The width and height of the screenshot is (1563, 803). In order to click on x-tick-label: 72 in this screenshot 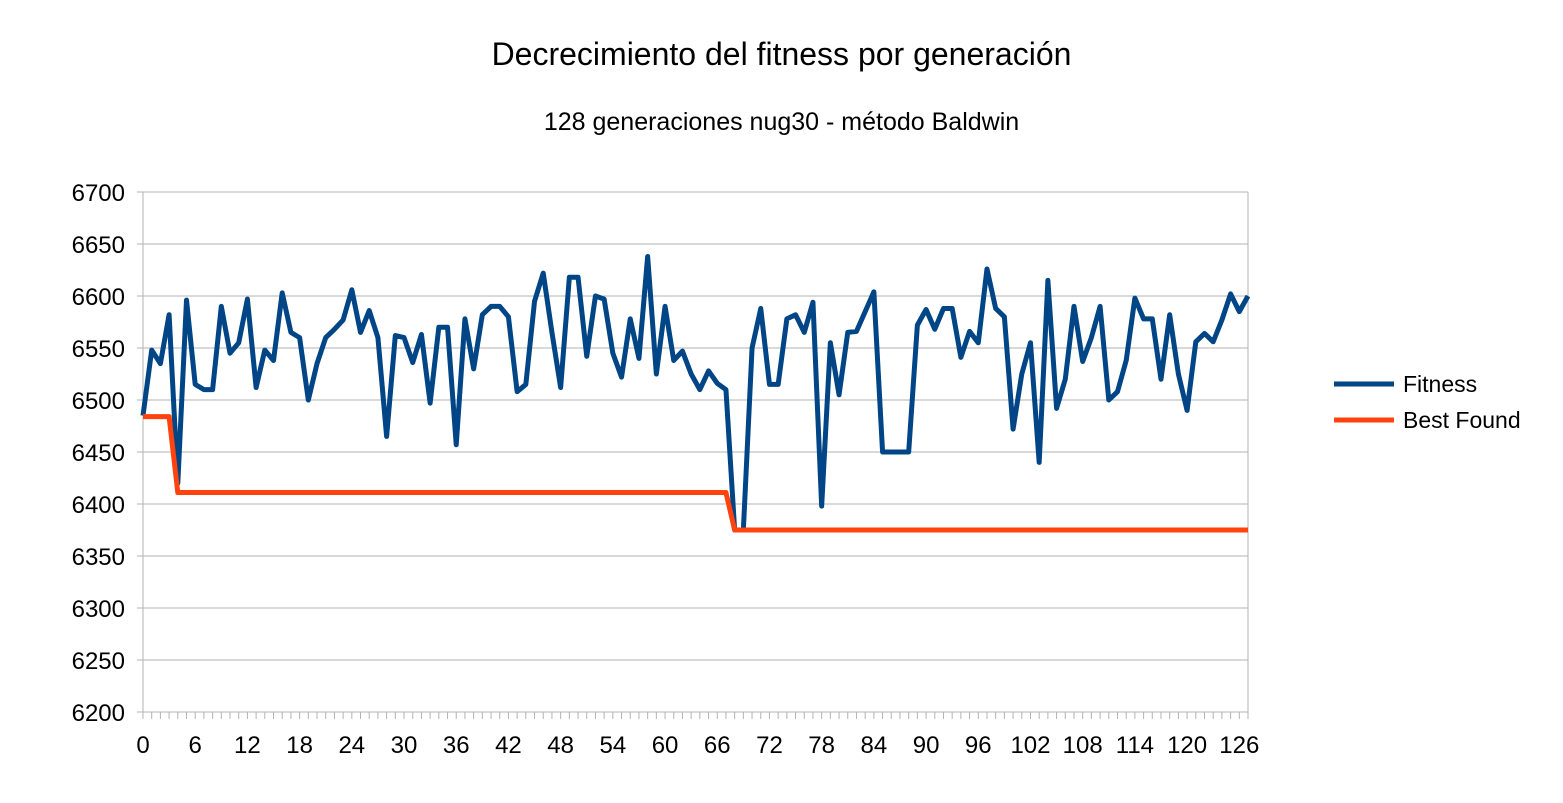, I will do `click(769, 745)`.